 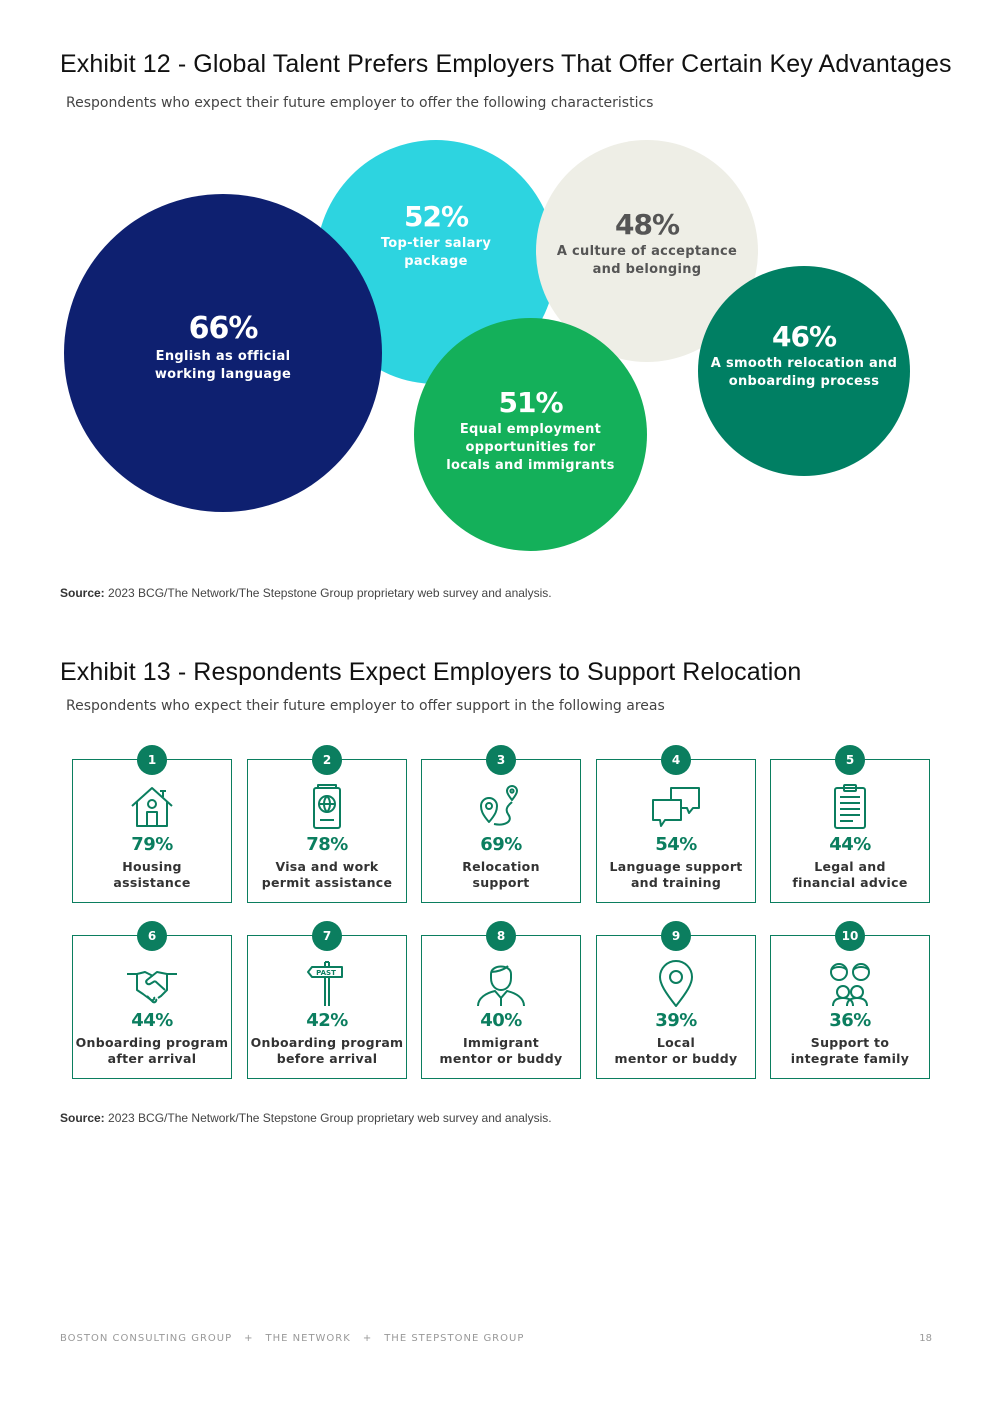 I want to click on footer-org-stepstone: THE STEPSTONE GROUP, so click(x=454, y=1338).